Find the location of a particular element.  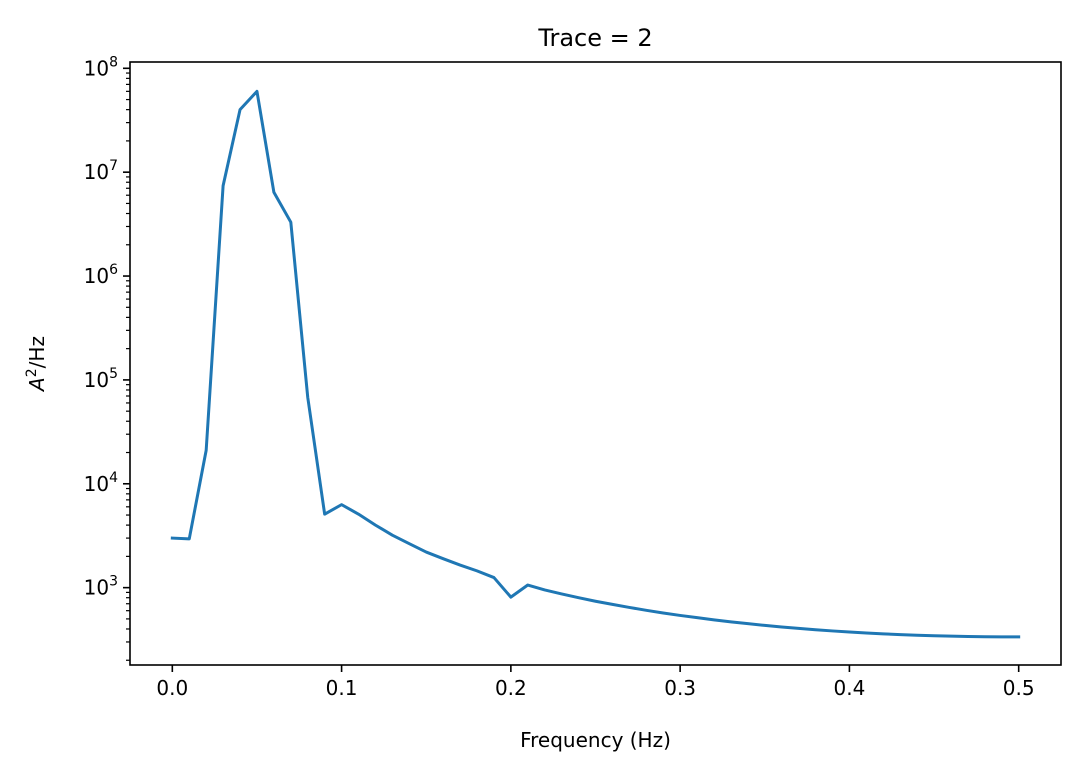

y-axis-label-sup: 2 is located at coordinates (32, 372).